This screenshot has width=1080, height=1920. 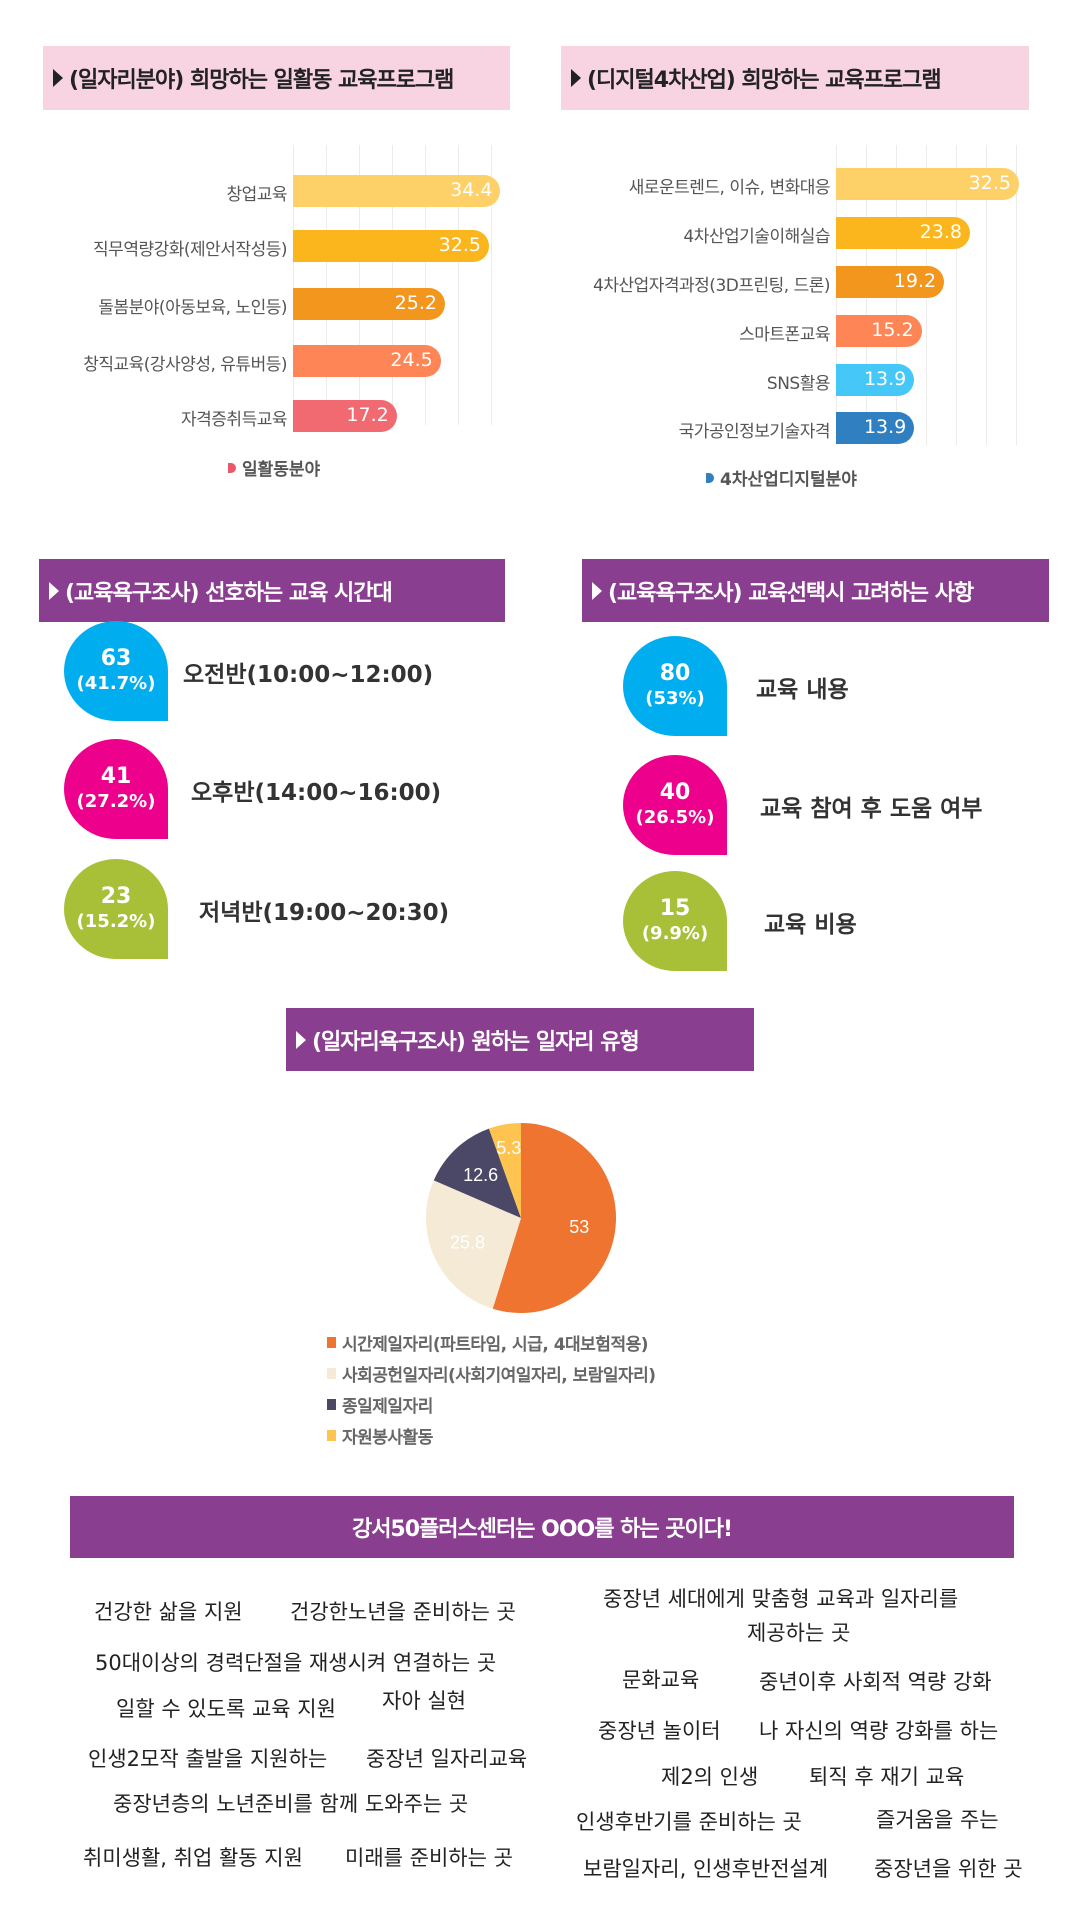 I want to click on option-label: 교육 참여 후 도움 여부, so click(x=871, y=809).